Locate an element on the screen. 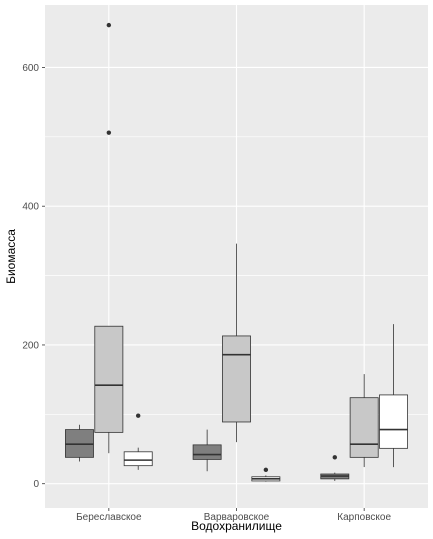 The height and width of the screenshot is (539, 433). x-tick-label: Варваровское is located at coordinates (237, 517).